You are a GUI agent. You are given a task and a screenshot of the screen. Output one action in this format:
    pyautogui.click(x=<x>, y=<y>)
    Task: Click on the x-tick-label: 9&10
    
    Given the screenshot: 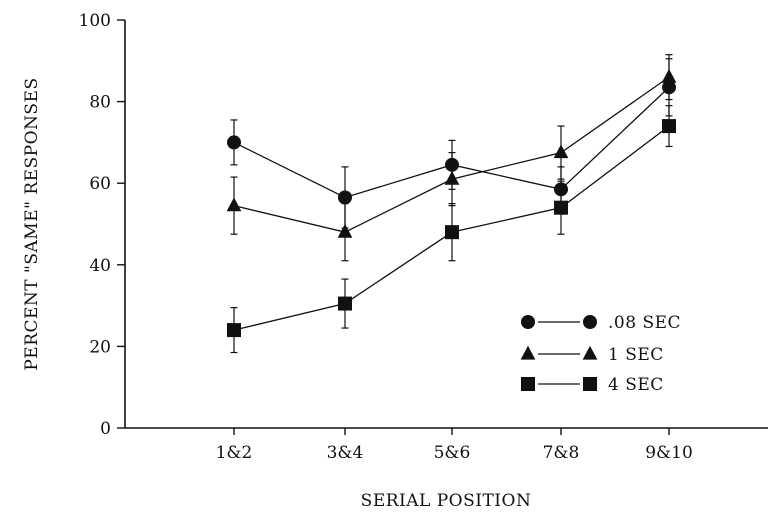 What is the action you would take?
    pyautogui.click(x=669, y=453)
    